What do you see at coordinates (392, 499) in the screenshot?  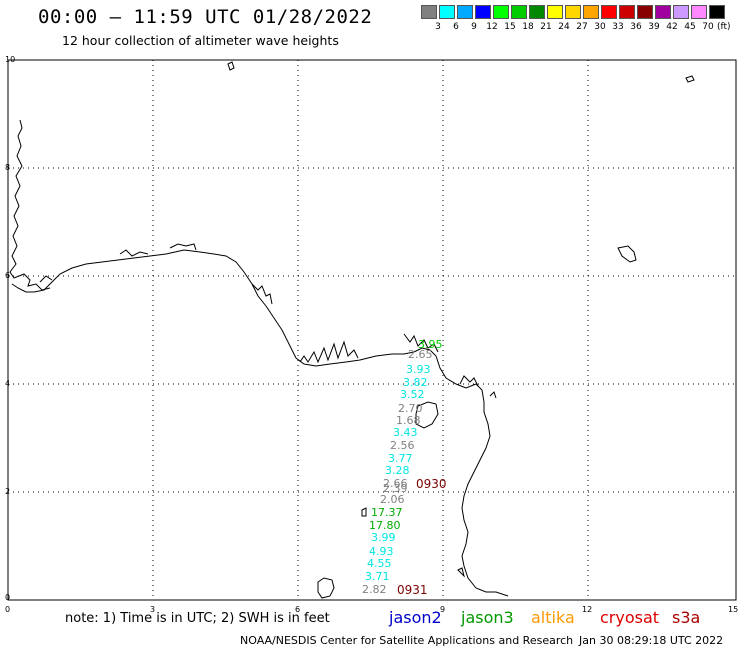 I see `wave-height-value: 2.06` at bounding box center [392, 499].